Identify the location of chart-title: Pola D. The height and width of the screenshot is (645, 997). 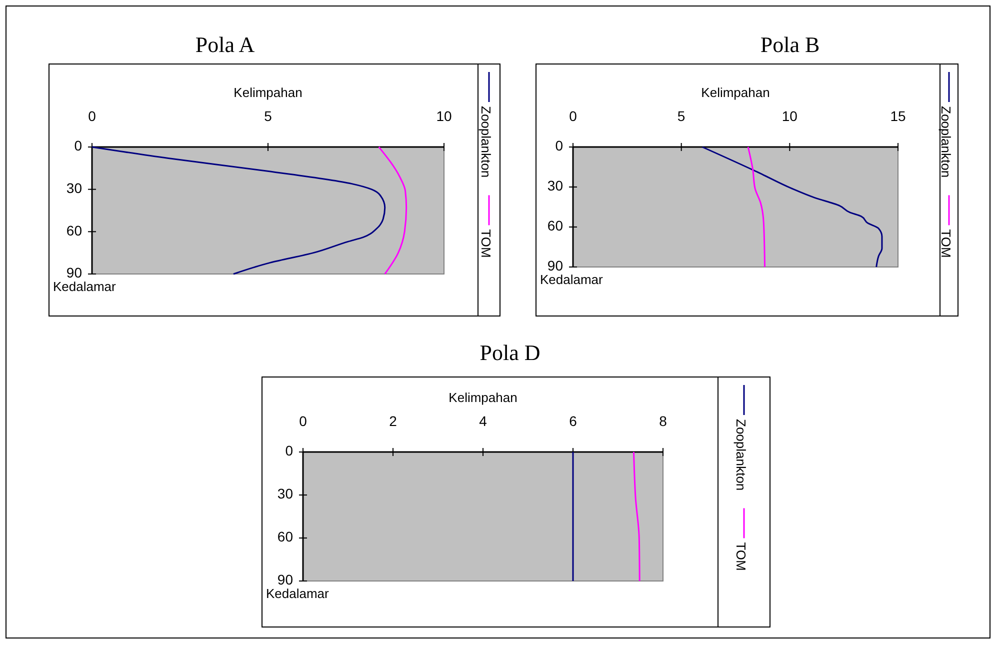
(510, 352).